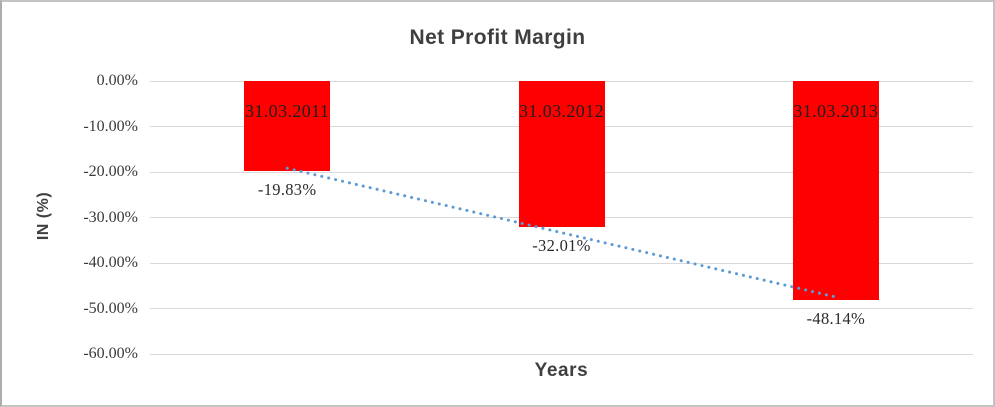 The image size is (995, 407). Describe the element at coordinates (110, 126) in the screenshot. I see `y-axis-tick-label: -10.00%` at that location.